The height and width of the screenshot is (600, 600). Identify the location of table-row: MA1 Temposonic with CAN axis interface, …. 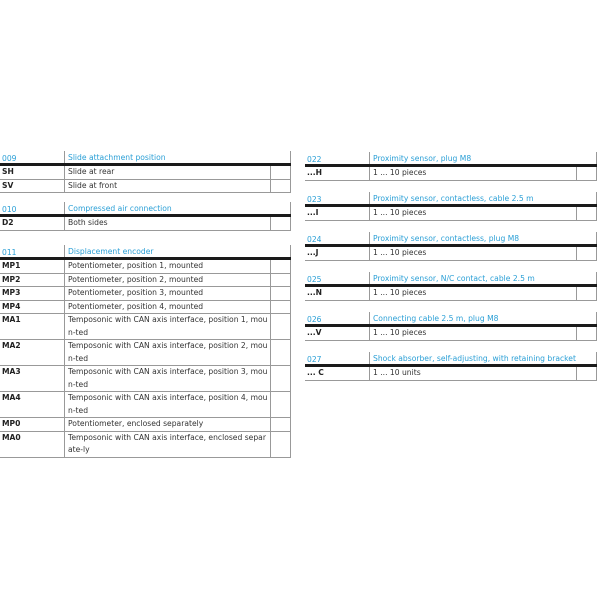
(145, 327).